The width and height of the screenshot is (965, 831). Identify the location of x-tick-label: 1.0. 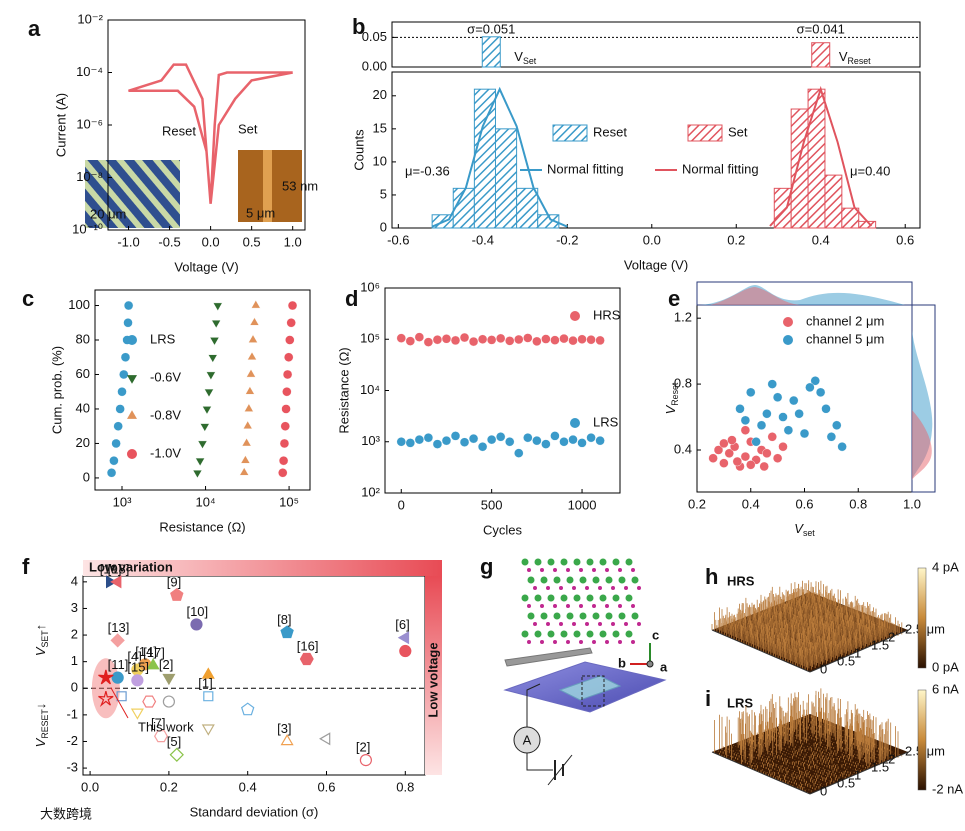
(293, 241).